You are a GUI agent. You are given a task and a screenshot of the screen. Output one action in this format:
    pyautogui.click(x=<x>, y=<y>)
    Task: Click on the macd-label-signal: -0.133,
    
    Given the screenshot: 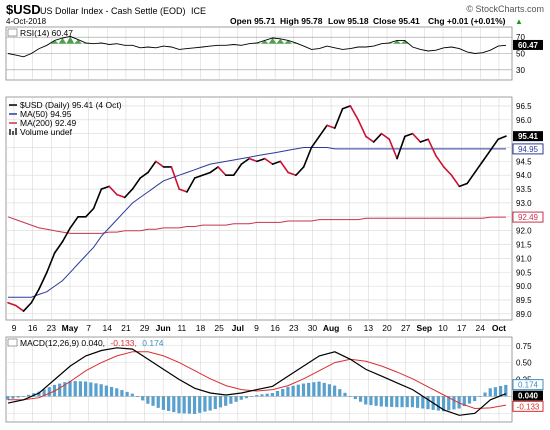 What is the action you would take?
    pyautogui.click(x=123, y=343)
    